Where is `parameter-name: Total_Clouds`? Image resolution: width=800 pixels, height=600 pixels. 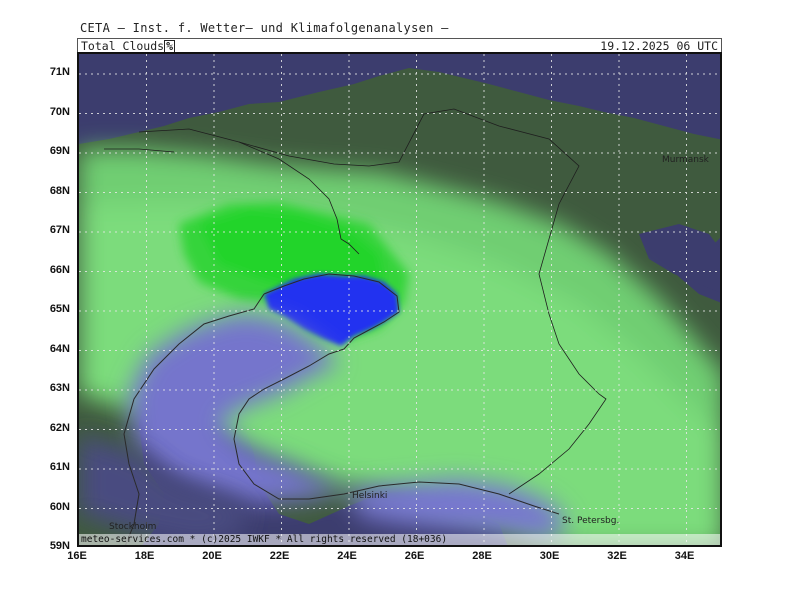
parameter-name: Total_Clouds is located at coordinates (123, 46).